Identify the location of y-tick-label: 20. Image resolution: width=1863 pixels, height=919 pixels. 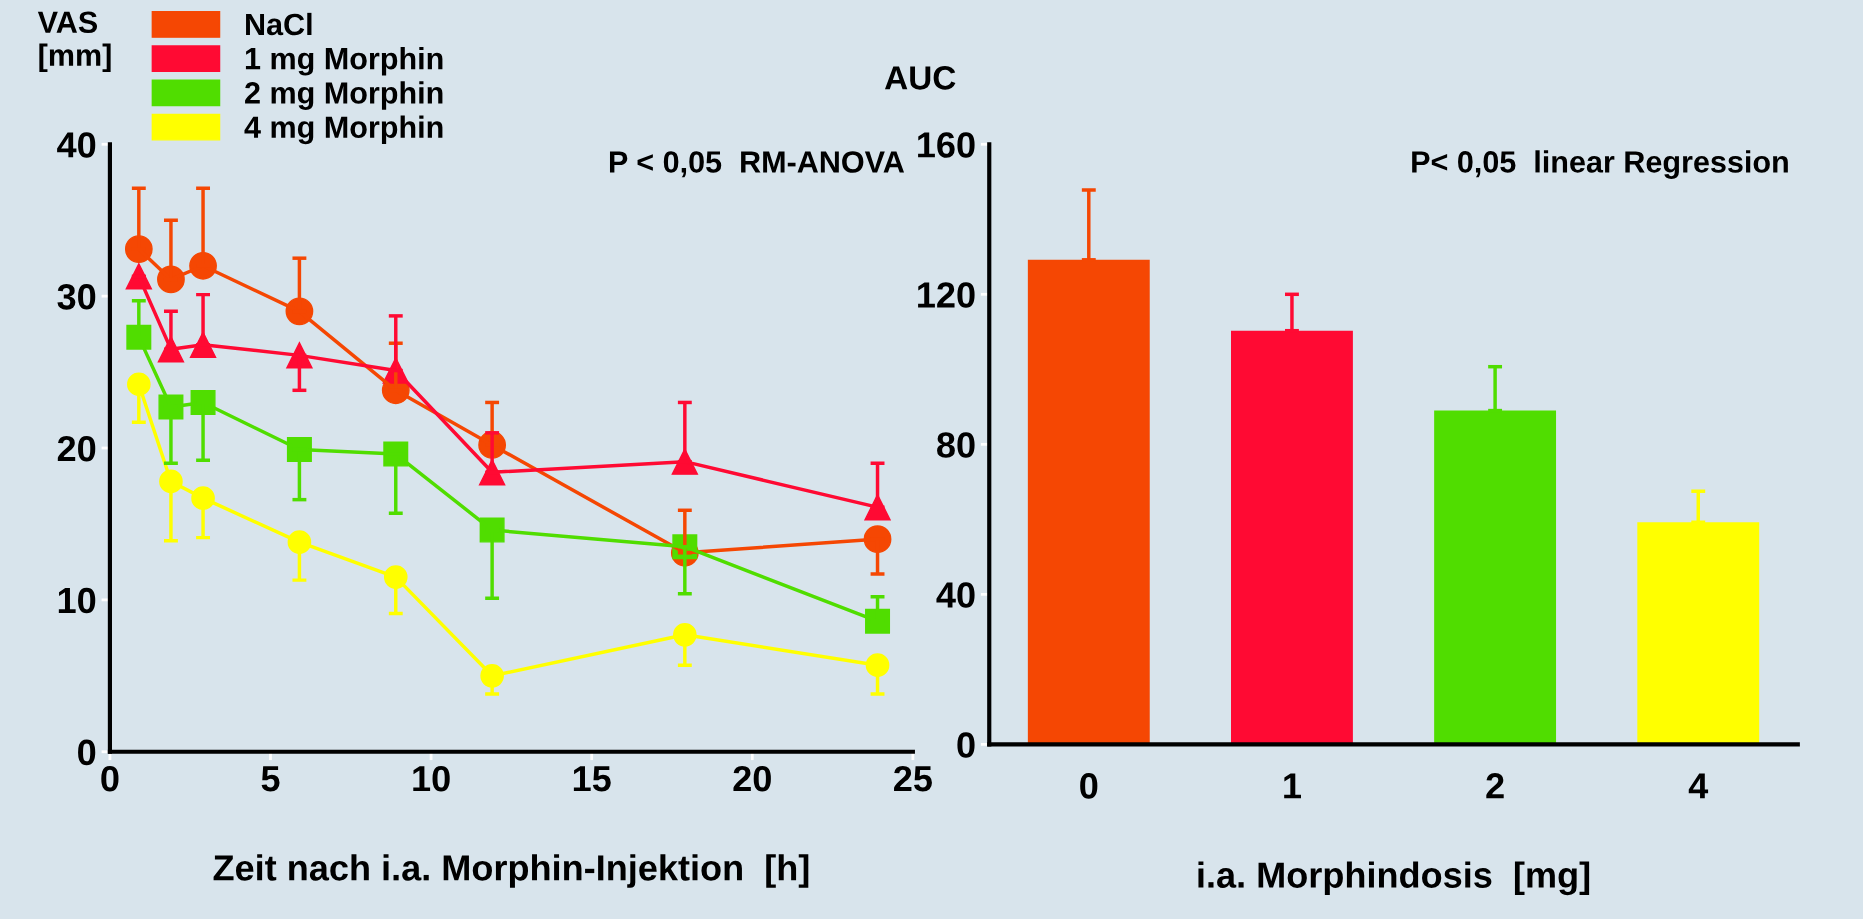
(76, 448).